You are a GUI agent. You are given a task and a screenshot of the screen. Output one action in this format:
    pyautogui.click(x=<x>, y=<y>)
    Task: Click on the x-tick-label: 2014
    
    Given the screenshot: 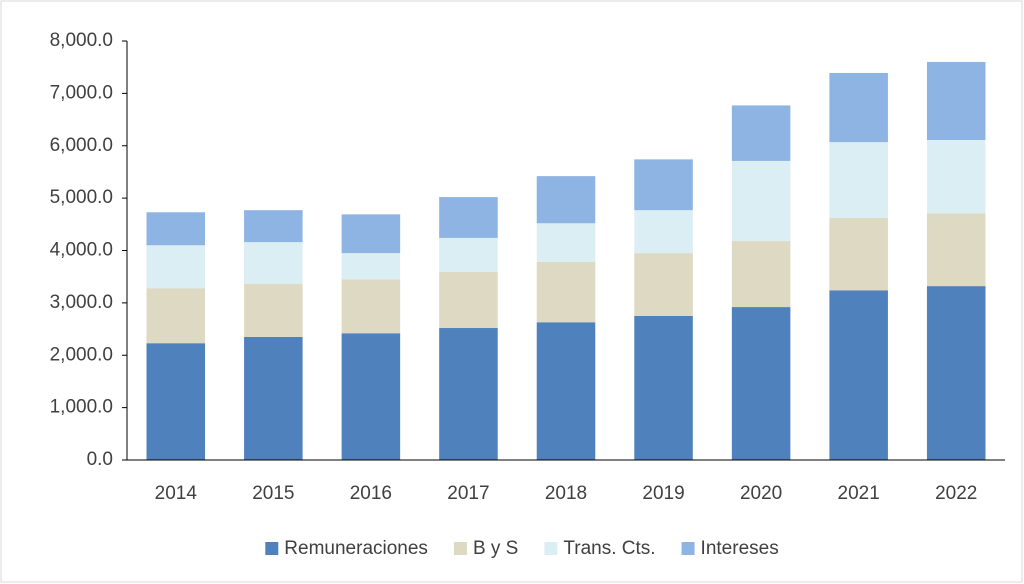 What is the action you would take?
    pyautogui.click(x=176, y=493)
    